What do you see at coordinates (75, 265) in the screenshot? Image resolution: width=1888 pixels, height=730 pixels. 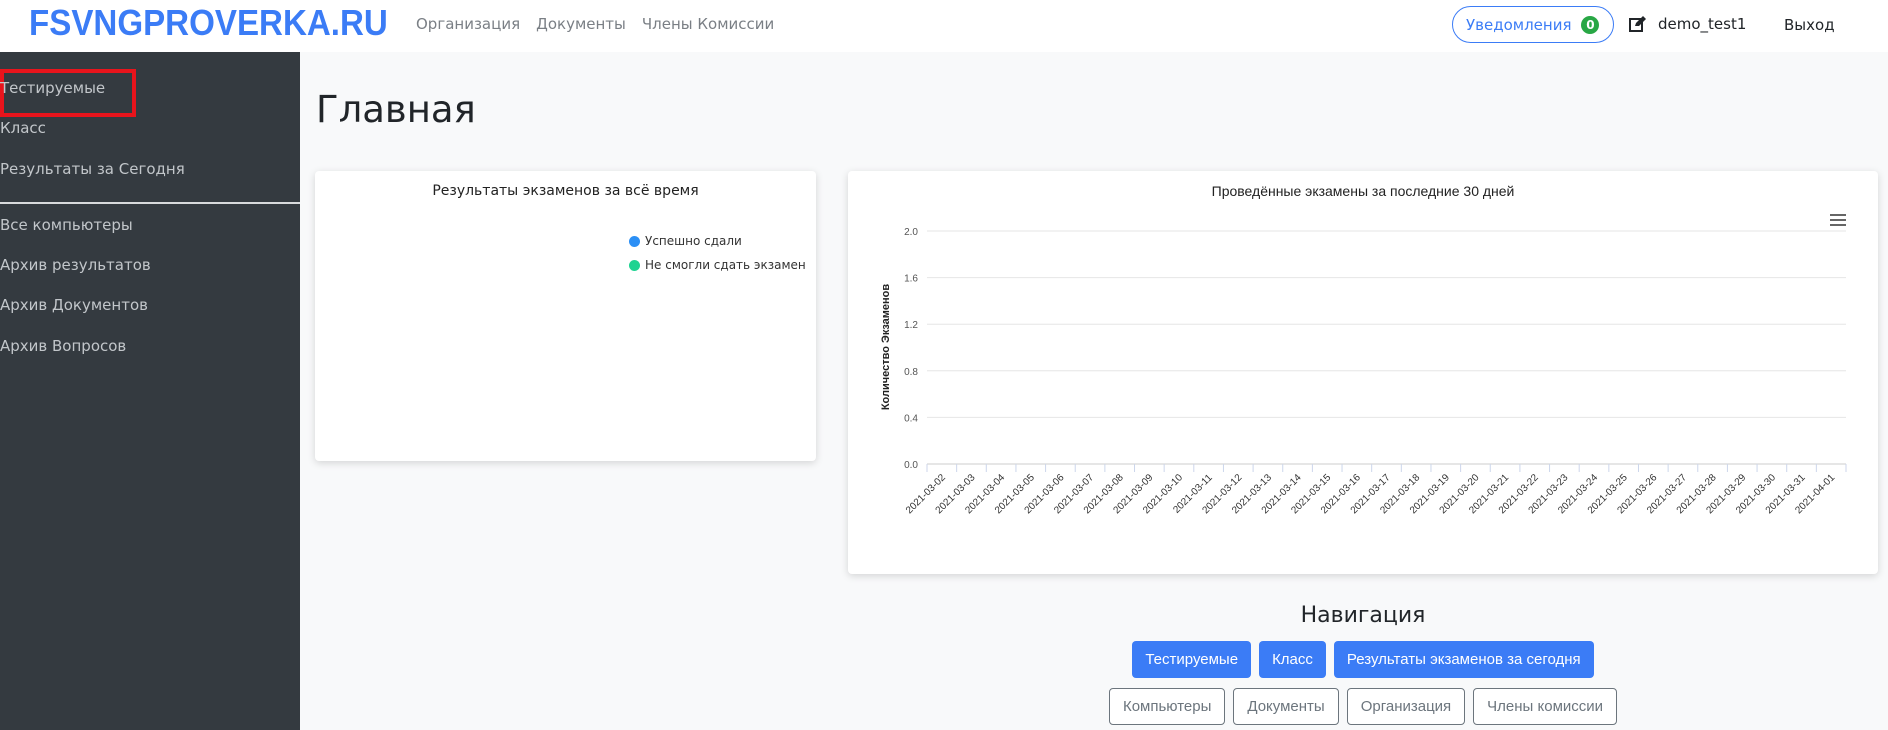 I see `sidebar-item-results-archive: Архив результатов` at bounding box center [75, 265].